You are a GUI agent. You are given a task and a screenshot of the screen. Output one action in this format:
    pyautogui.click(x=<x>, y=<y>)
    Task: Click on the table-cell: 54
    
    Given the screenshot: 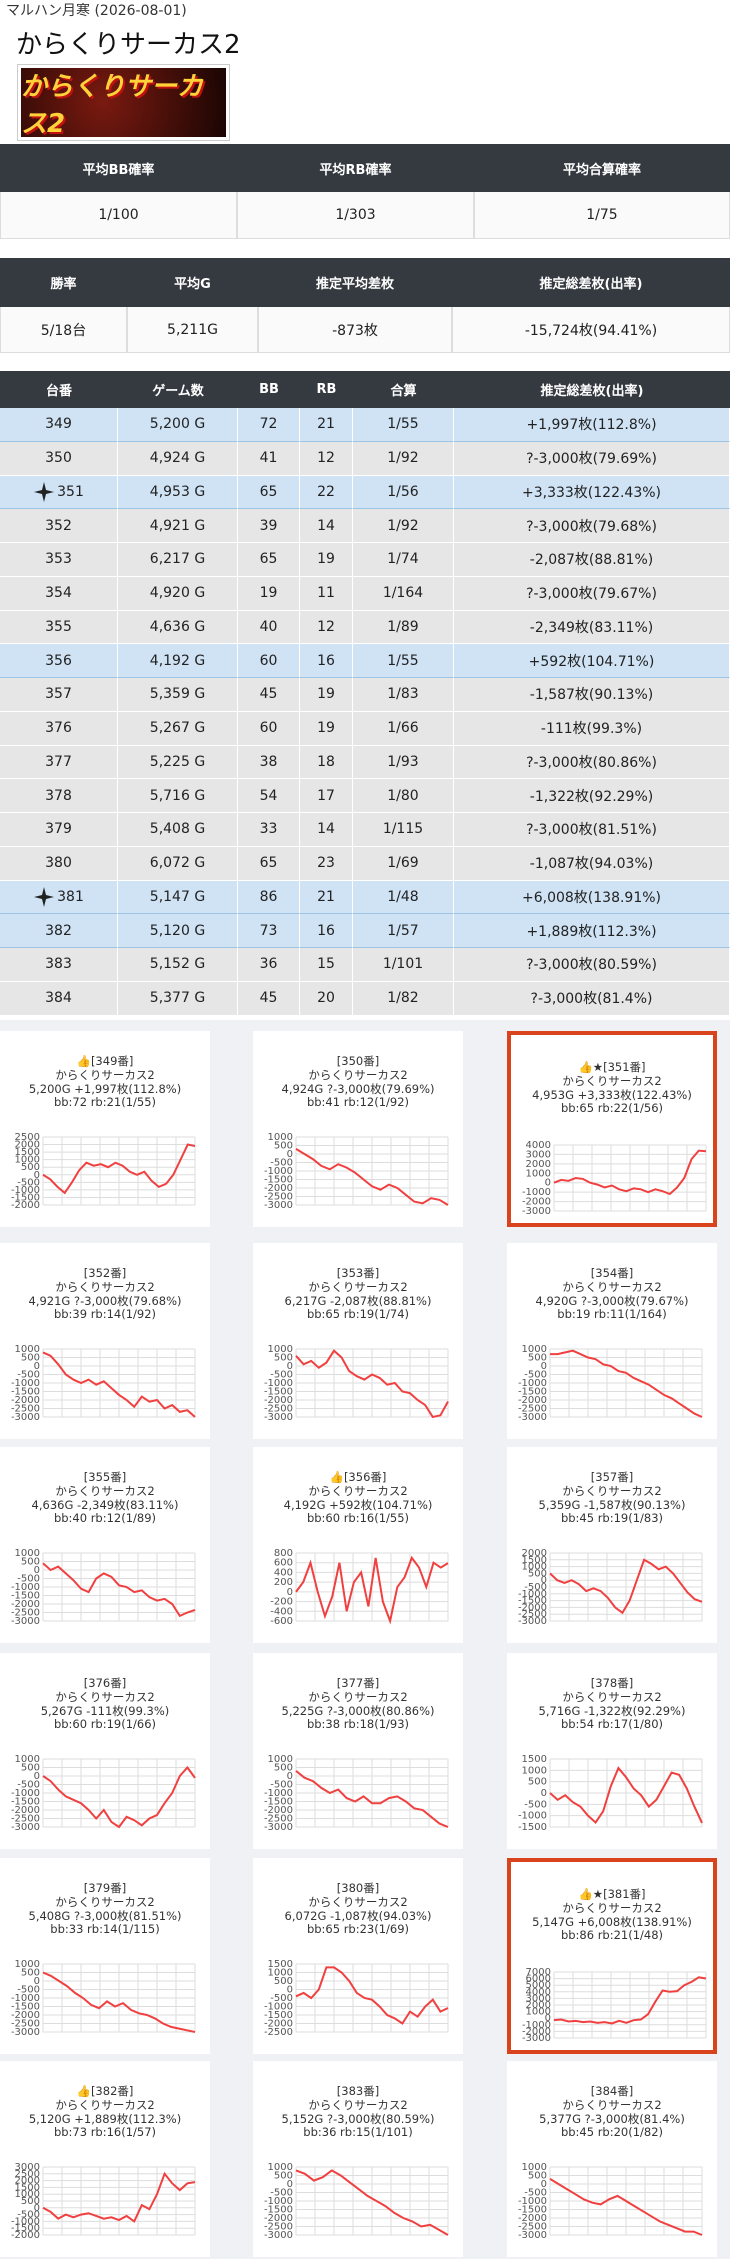 What is the action you would take?
    pyautogui.click(x=269, y=796)
    